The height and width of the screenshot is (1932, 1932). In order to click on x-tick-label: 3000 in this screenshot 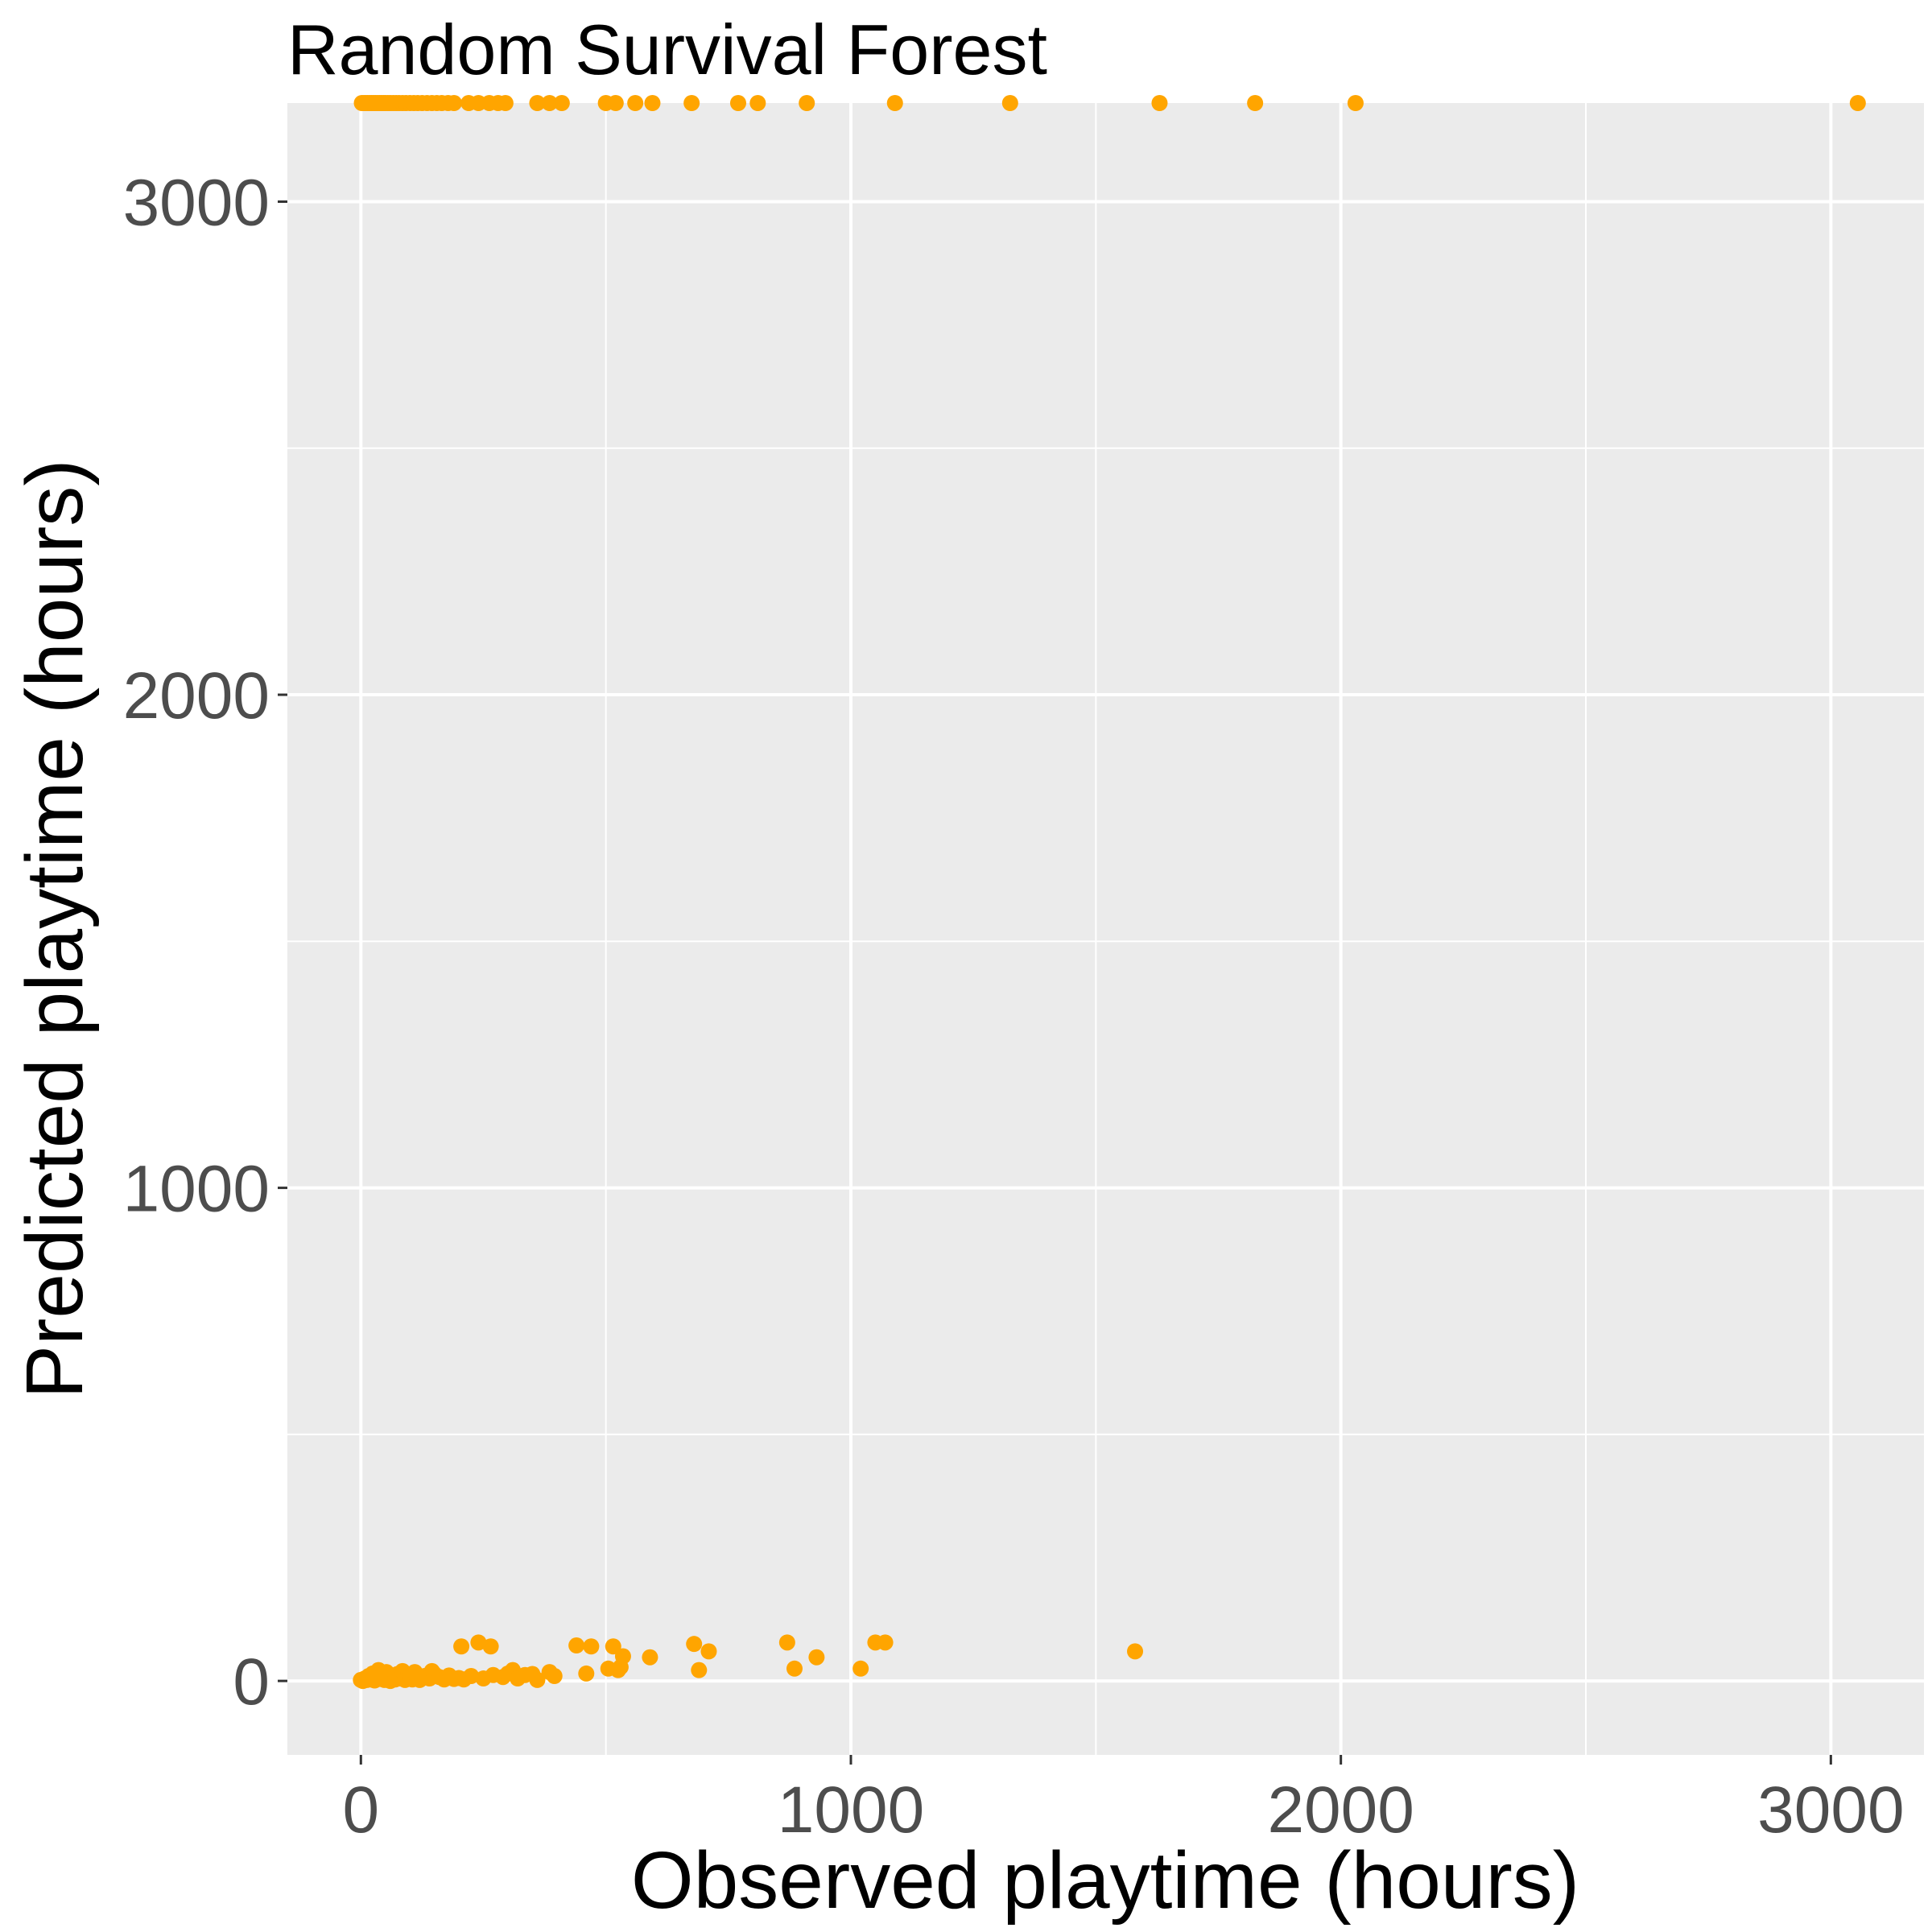, I will do `click(1830, 1810)`.